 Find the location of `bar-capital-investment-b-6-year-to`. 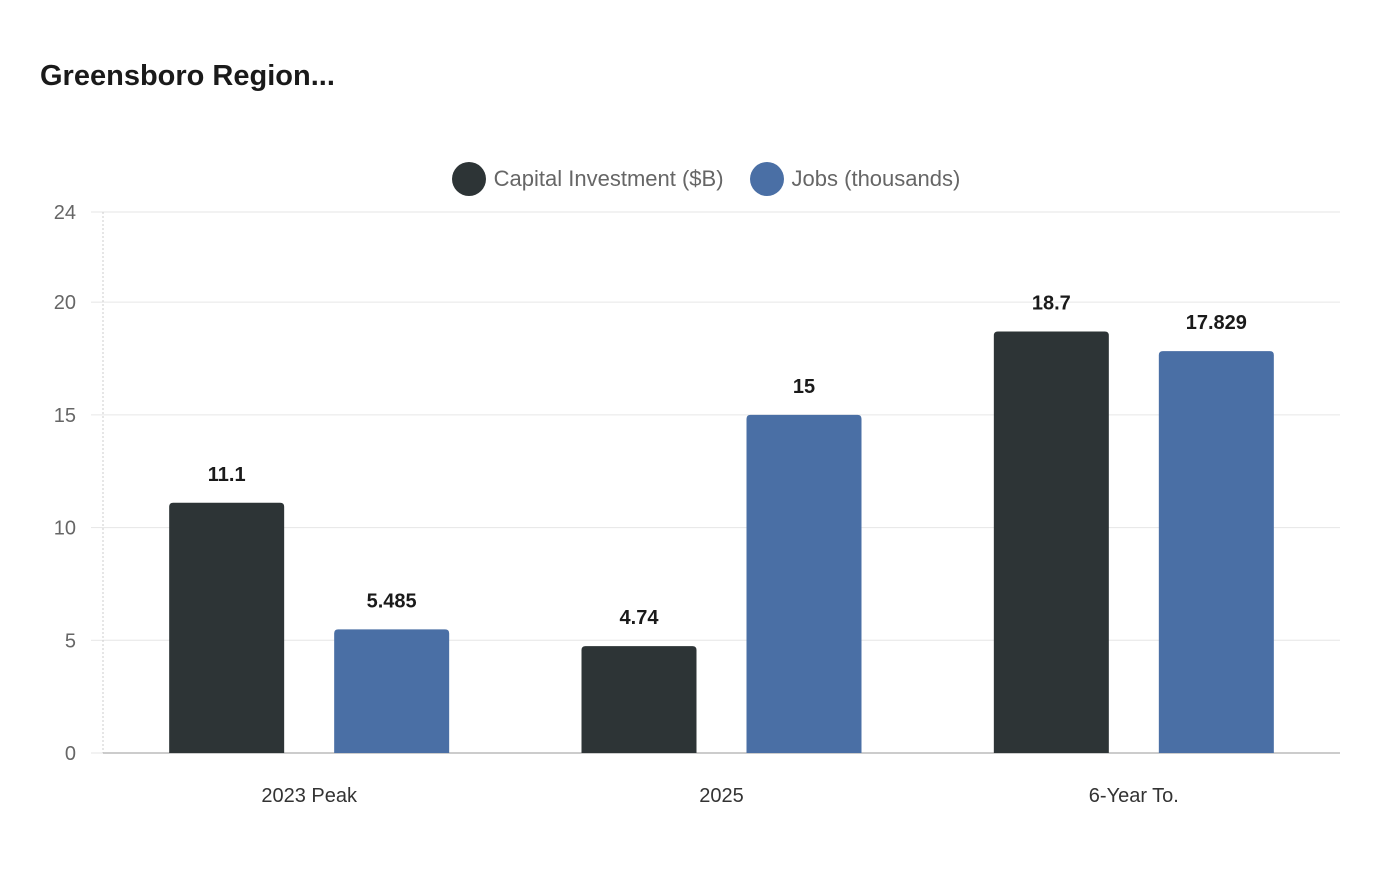

bar-capital-investment-b-6-year-to is located at coordinates (1051, 542).